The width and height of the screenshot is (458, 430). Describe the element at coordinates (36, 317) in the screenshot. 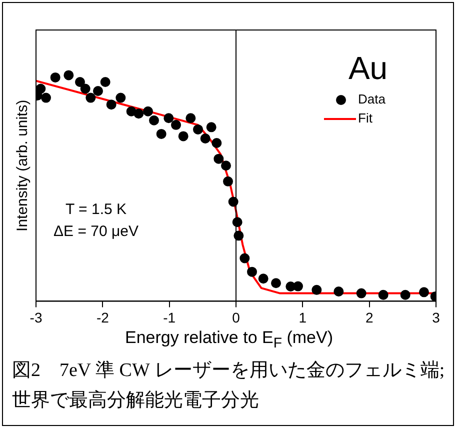

I see `x-tick-label: -3` at that location.